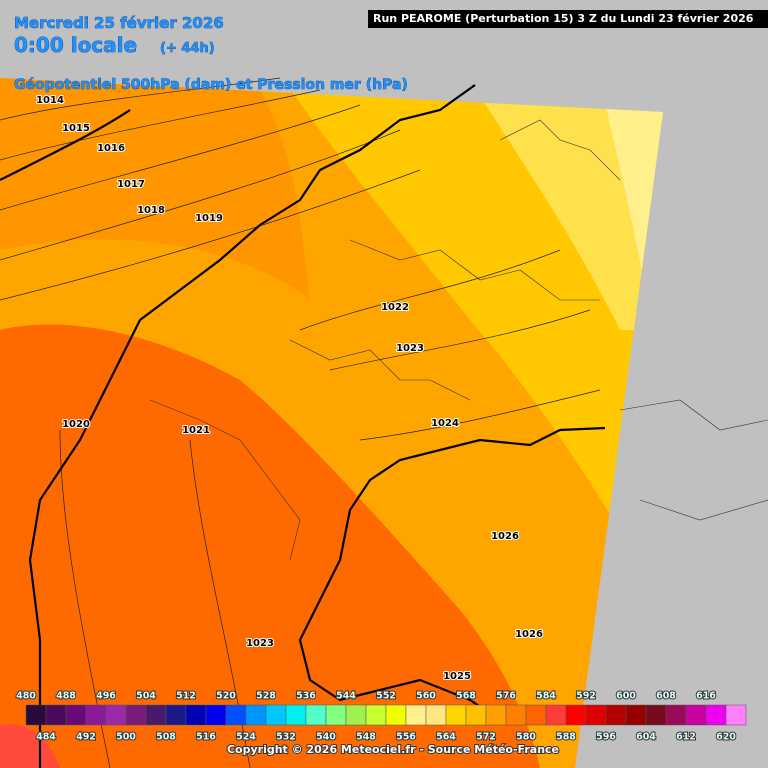 The height and width of the screenshot is (768, 768). Describe the element at coordinates (306, 696) in the screenshot. I see `colorbar-label: 536` at that location.